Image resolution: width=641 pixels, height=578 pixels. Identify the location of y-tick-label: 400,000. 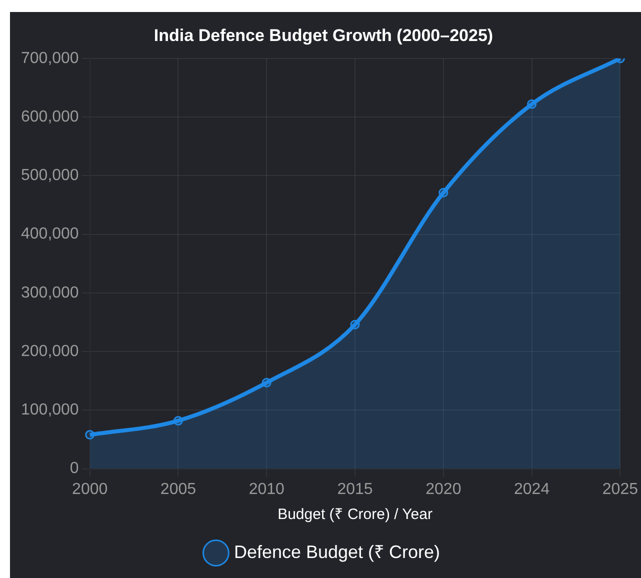
(49, 234).